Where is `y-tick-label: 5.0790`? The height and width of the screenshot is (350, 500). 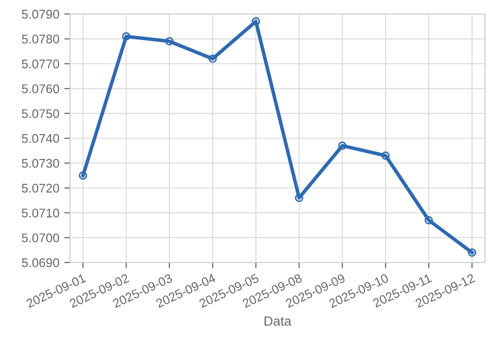 y-tick-label: 5.0790 is located at coordinates (41, 14).